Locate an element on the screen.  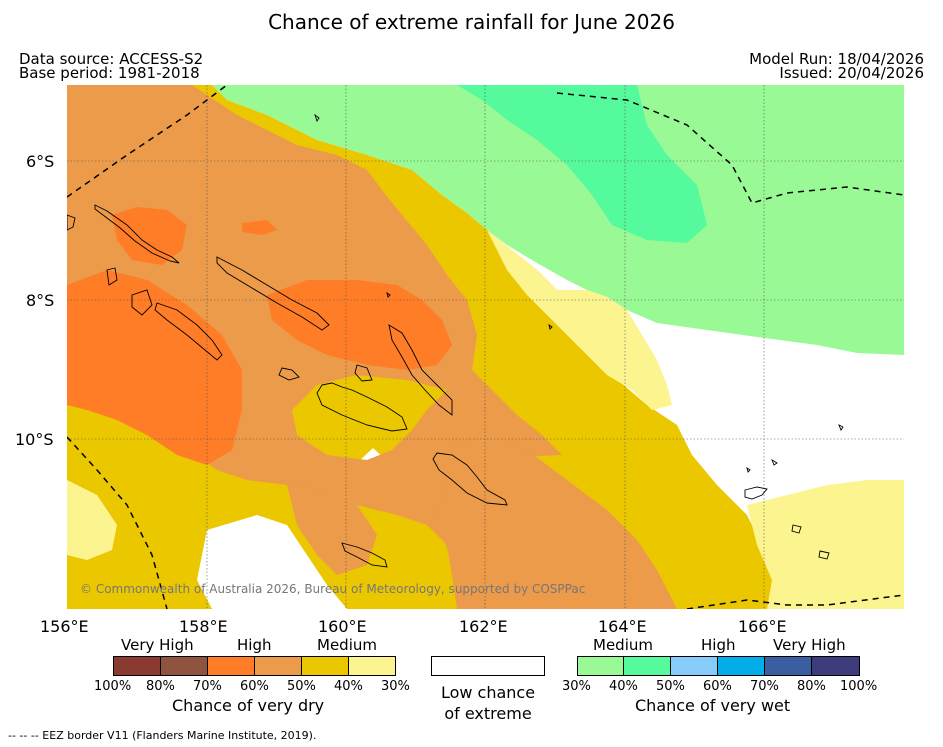
wet-pct-label: 100% is located at coordinates (859, 686).